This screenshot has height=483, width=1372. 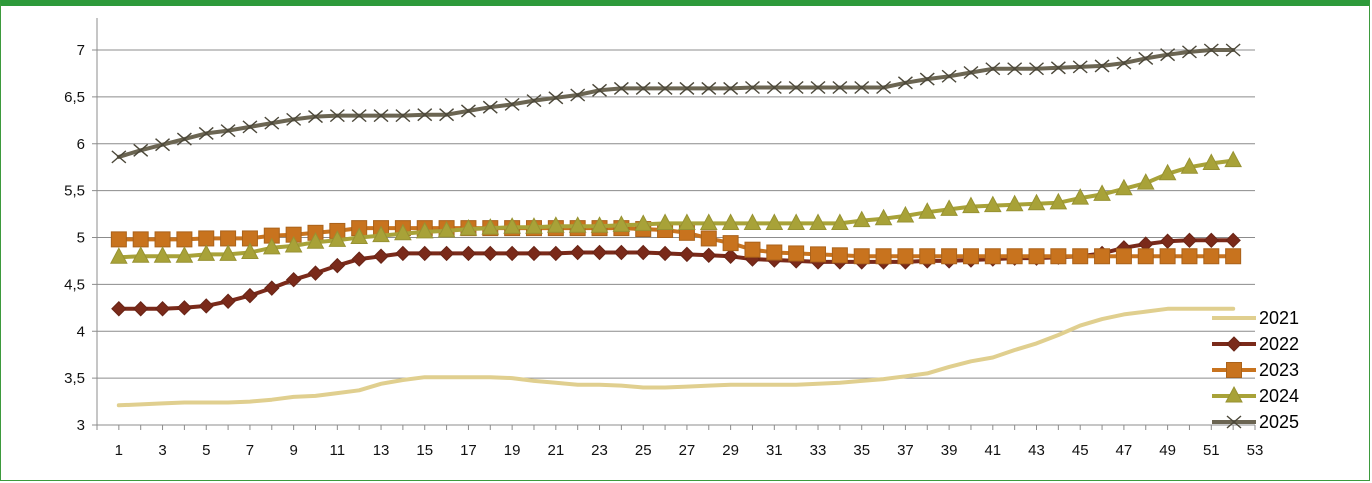 I want to click on x-tick-label: 19, so click(x=512, y=450).